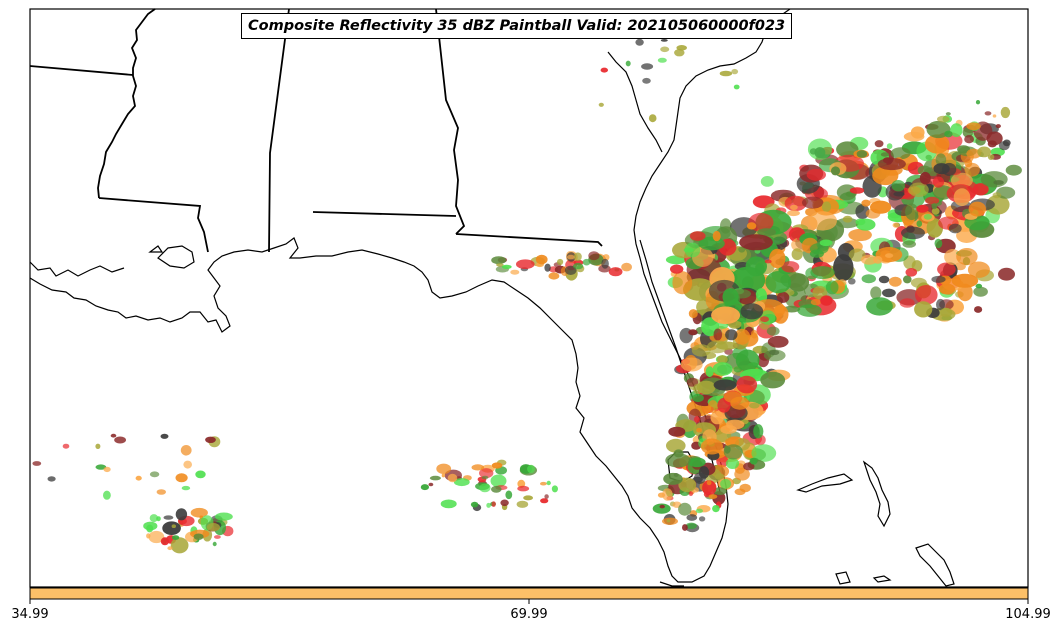 The width and height of the screenshot is (1062, 637). I want to click on state-line-al-fl, so click(384, 214).